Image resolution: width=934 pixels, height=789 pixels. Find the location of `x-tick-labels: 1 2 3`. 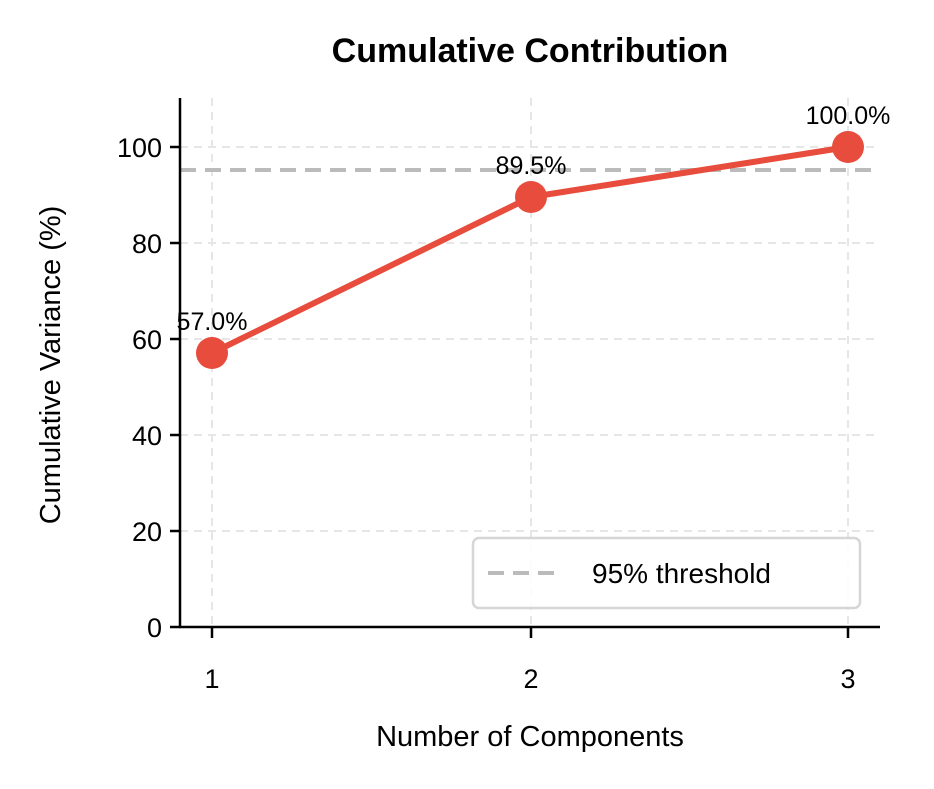

x-tick-labels: 1 2 3 is located at coordinates (529, 679).